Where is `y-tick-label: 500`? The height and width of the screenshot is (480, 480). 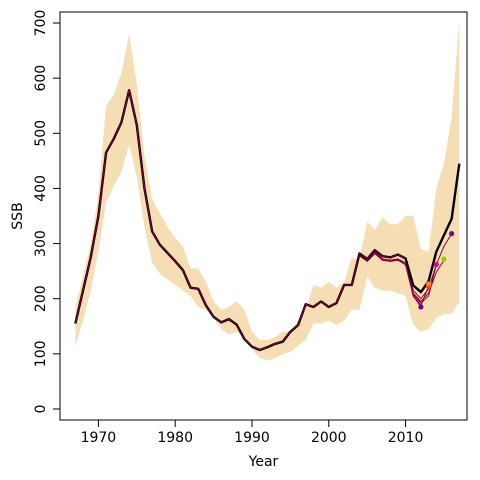
y-tick-label: 500 is located at coordinates (41, 133).